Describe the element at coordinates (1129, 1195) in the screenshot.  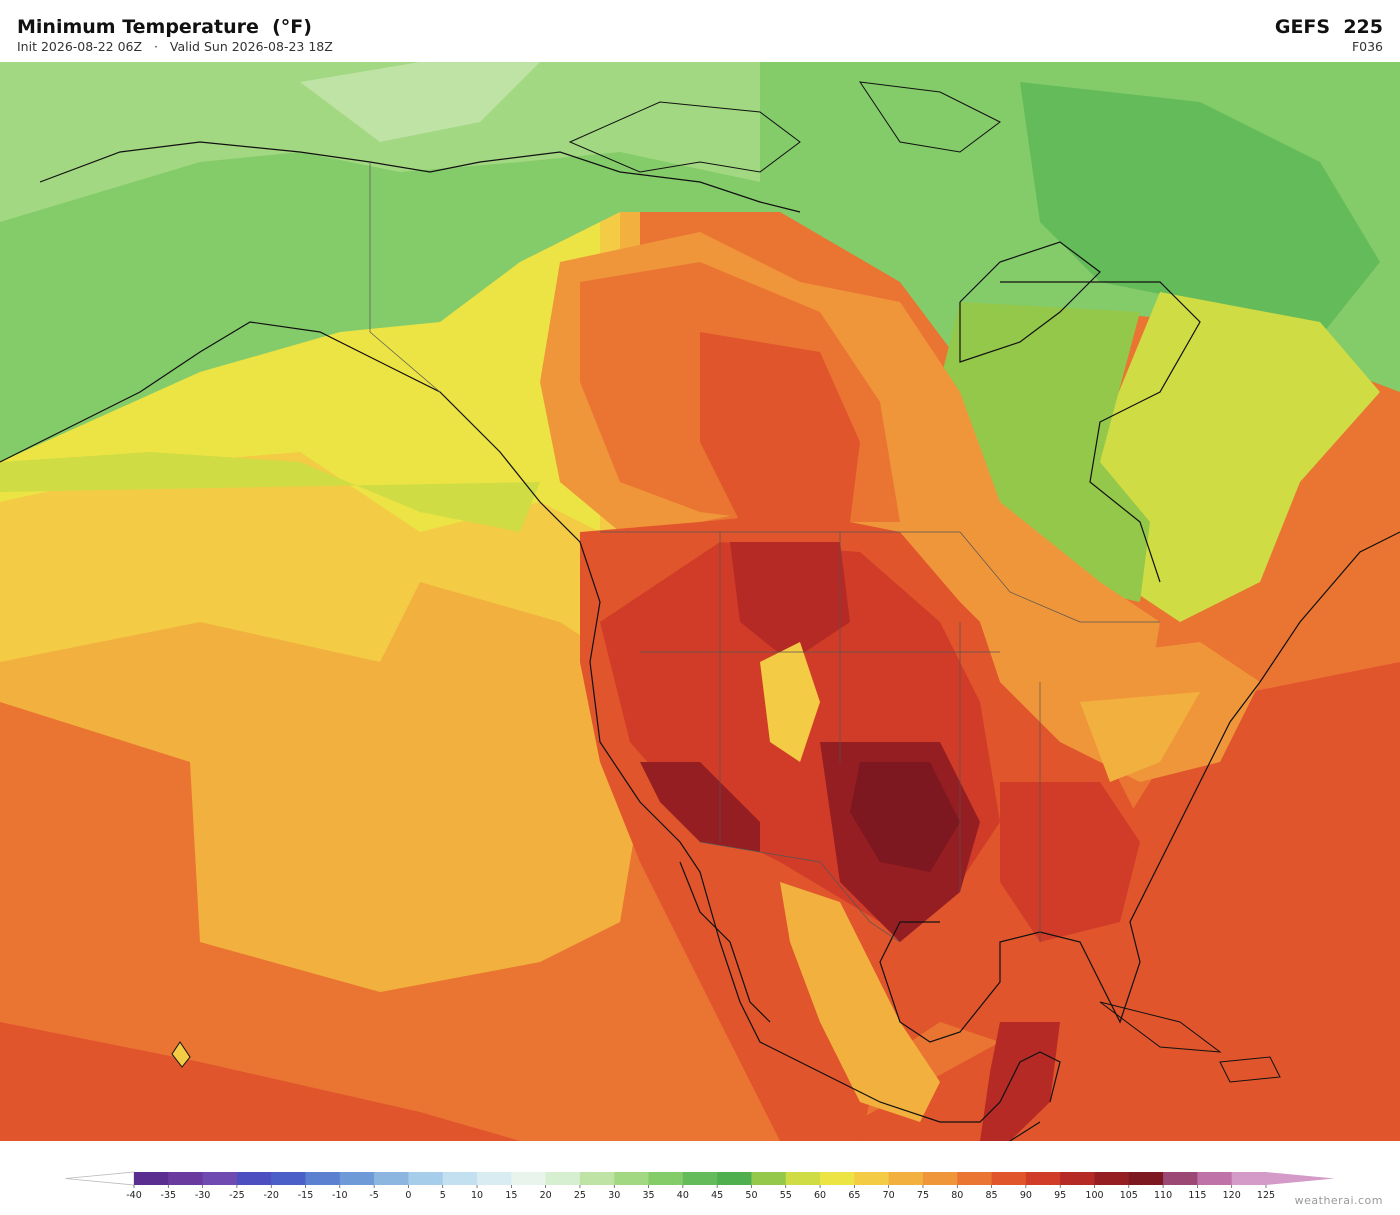
I see `colorbar-tick-label: 105` at that location.